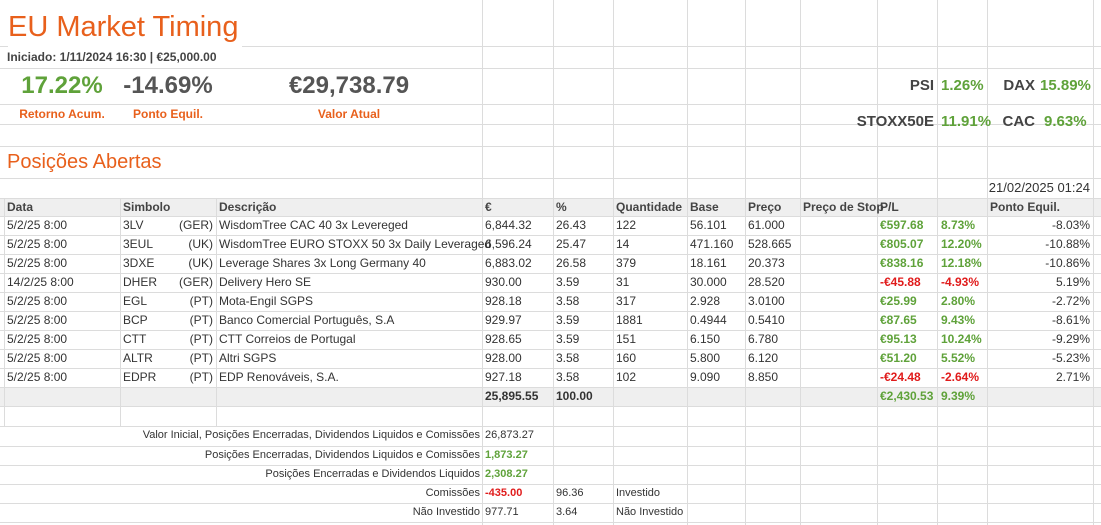  I want to click on table-cell: 8.73%, so click(958, 225).